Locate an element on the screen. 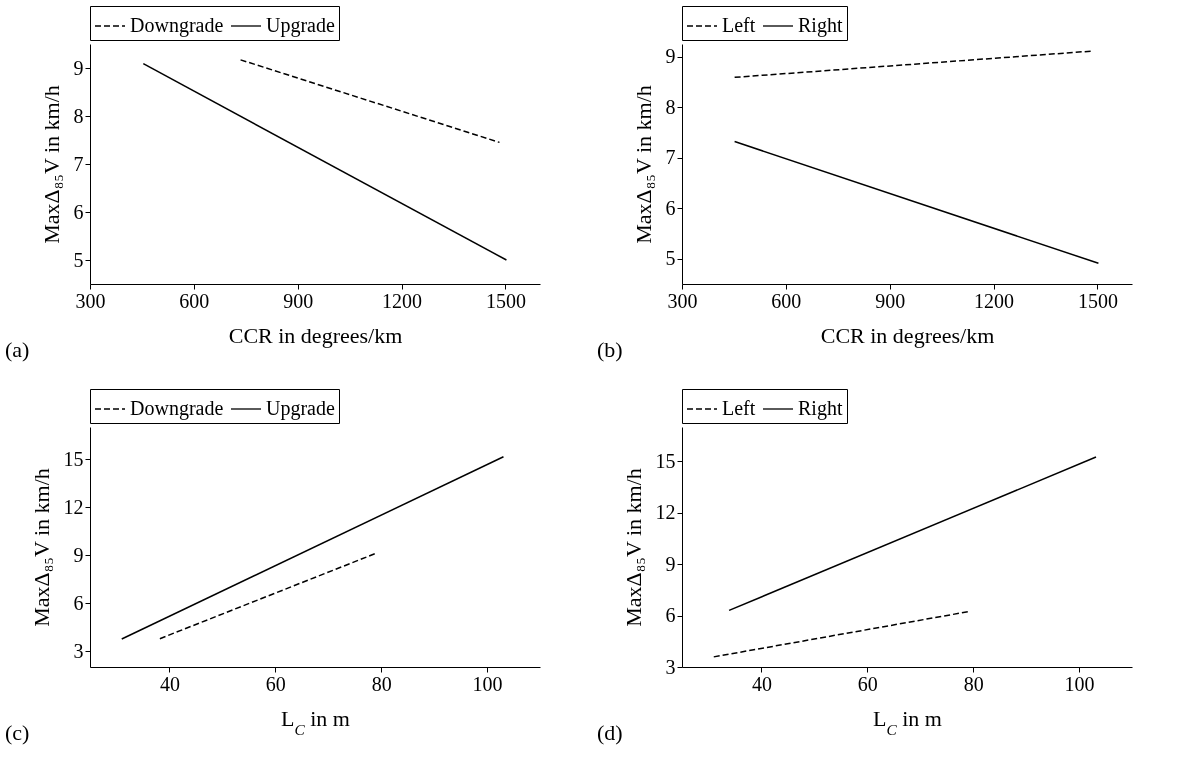 This screenshot has width=1184, height=767. text: (a) is located at coordinates (17, 349).